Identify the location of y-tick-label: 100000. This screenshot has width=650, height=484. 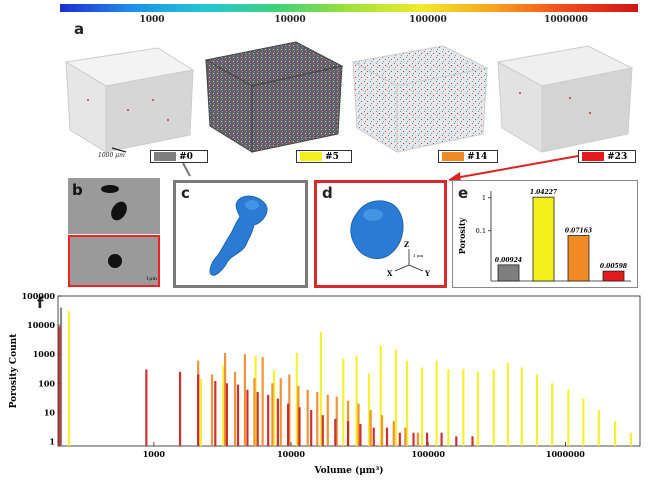
(39, 296).